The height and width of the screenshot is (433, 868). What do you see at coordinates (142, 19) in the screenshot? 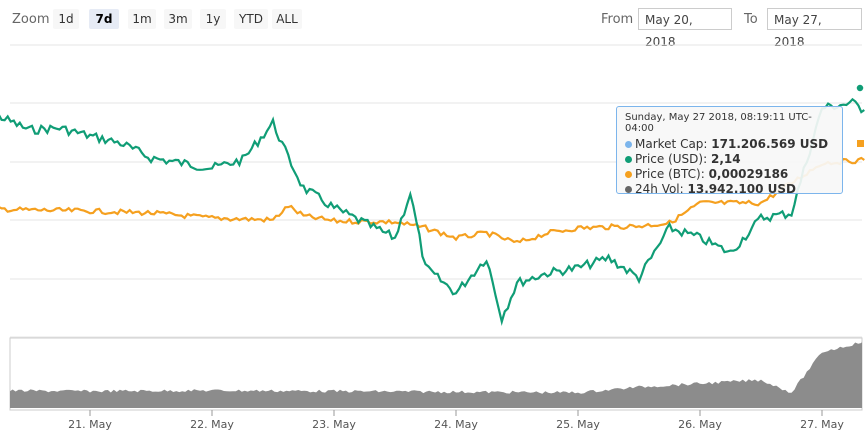
I see `range-button-1m: 1m` at bounding box center [142, 19].